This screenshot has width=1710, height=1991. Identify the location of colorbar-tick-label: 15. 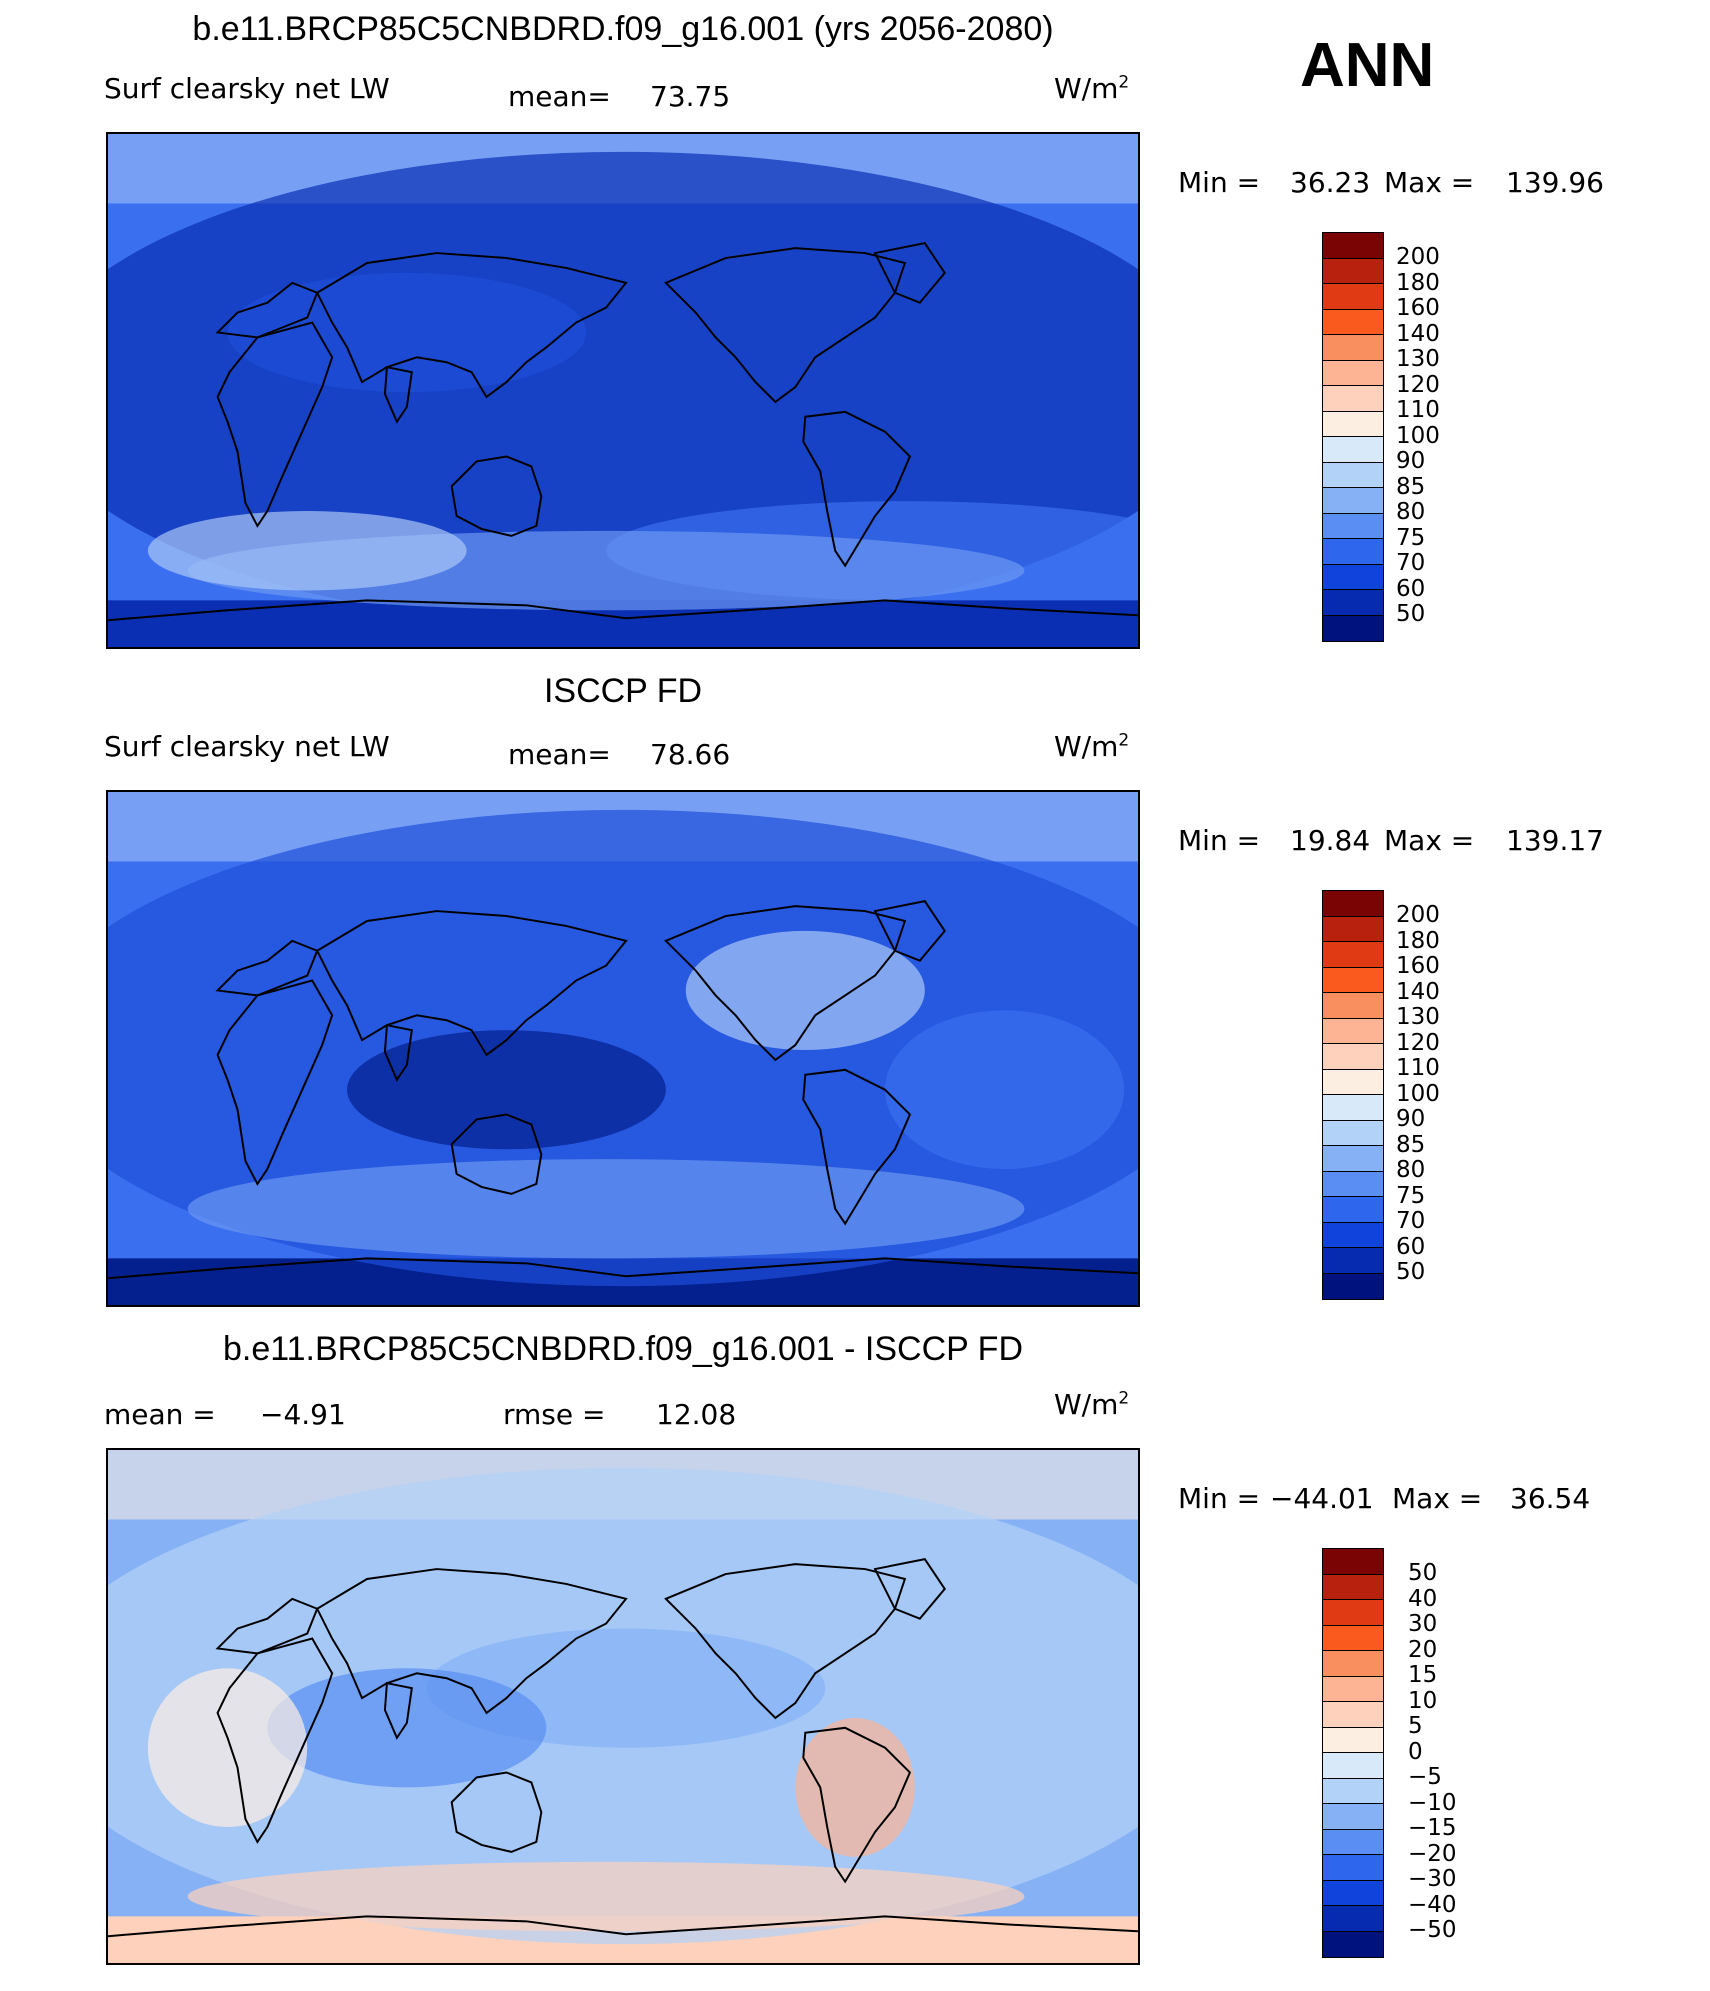
(1423, 1675).